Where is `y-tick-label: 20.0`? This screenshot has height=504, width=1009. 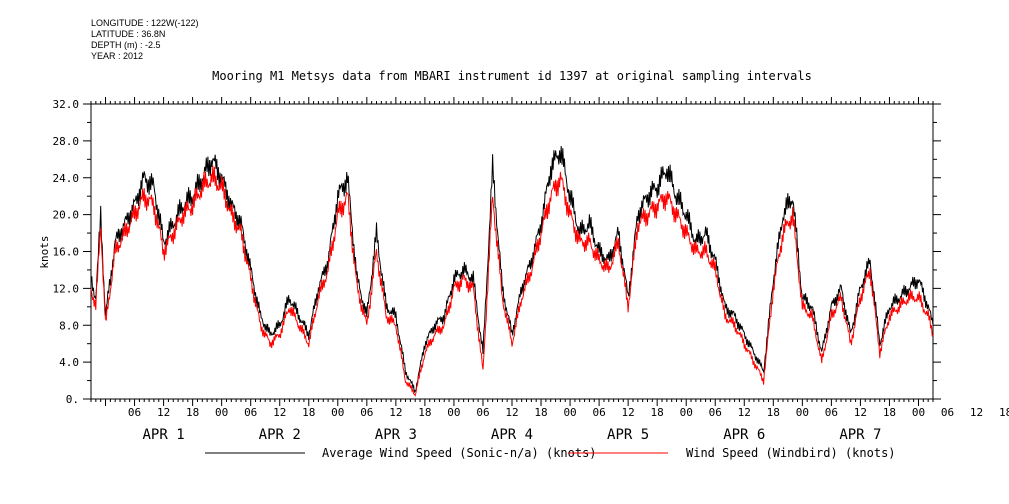 y-tick-label: 20.0 is located at coordinates (66, 215).